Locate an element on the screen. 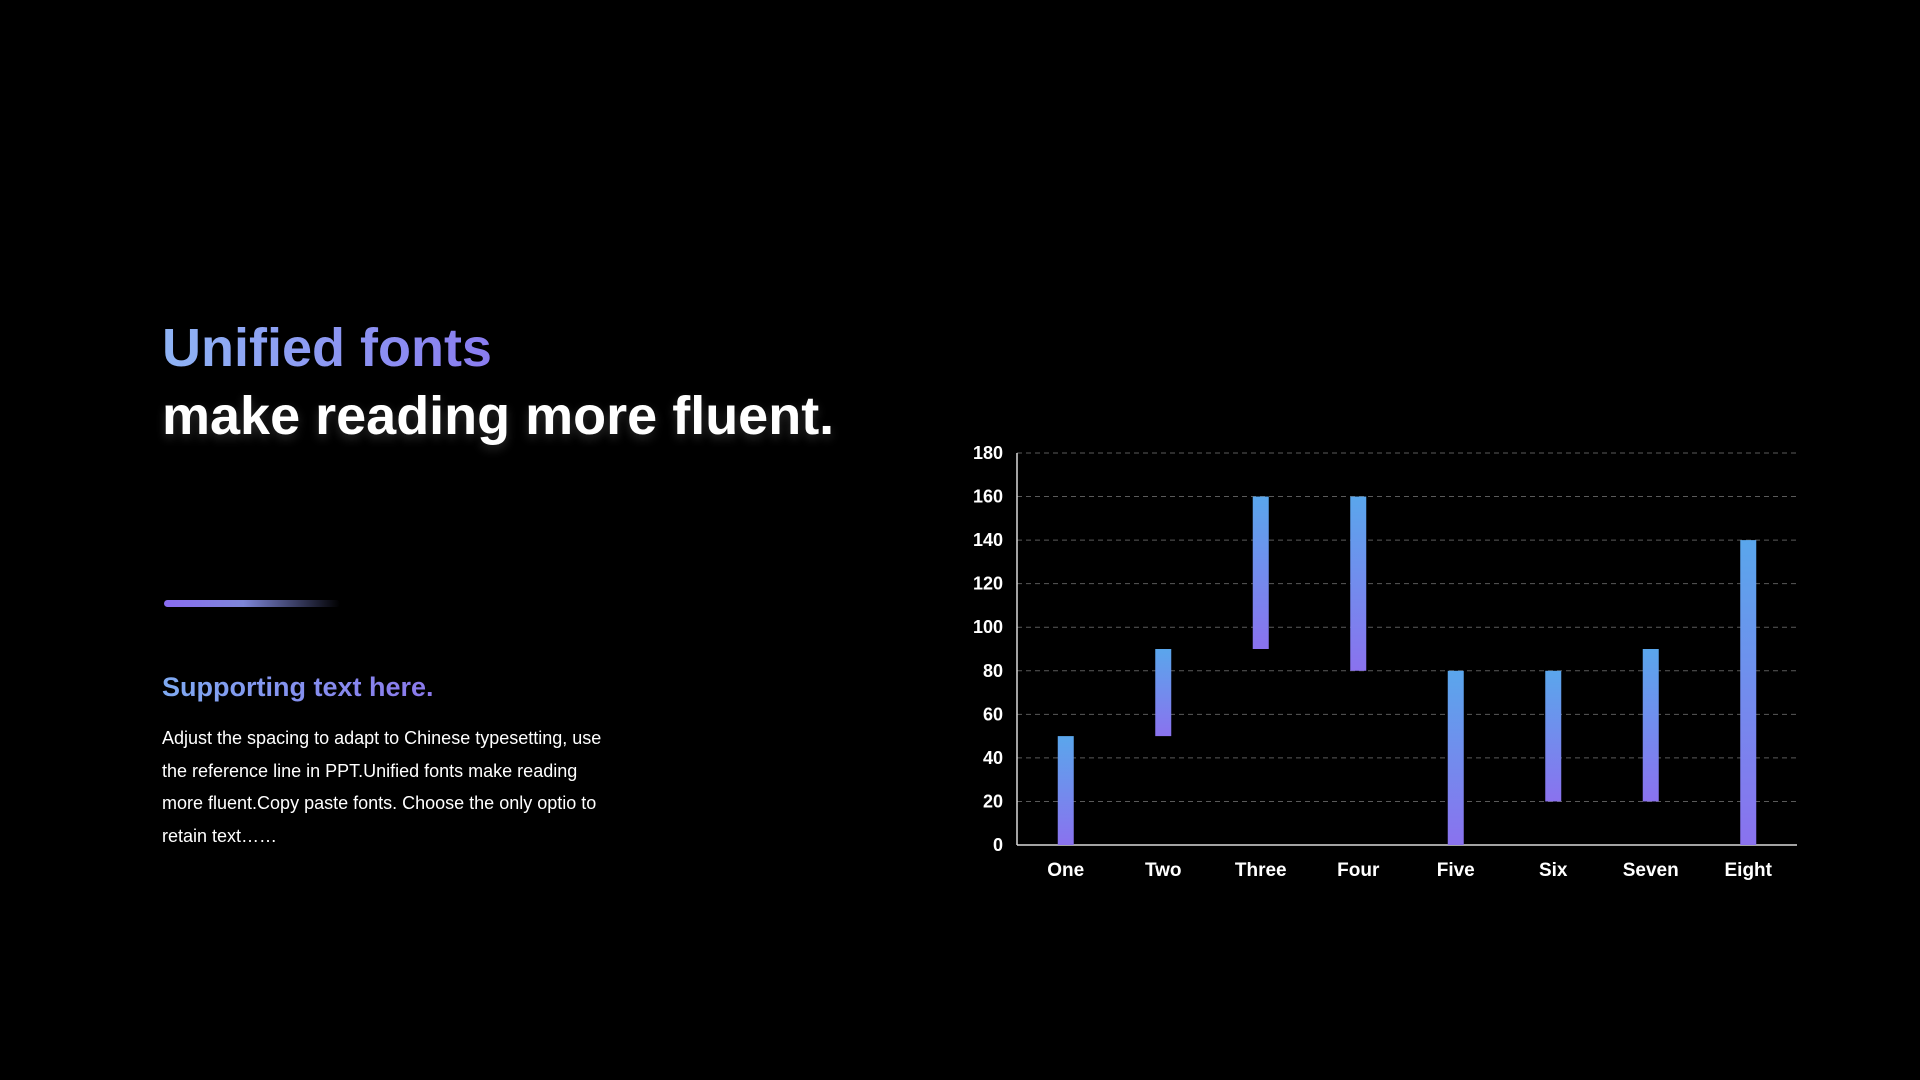  bar-two is located at coordinates (1163, 693).